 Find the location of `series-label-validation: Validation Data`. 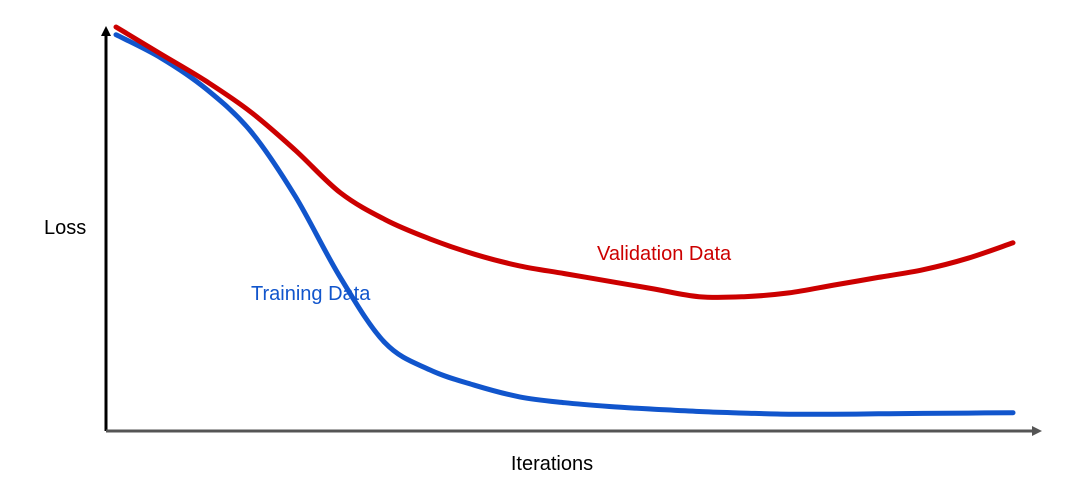

series-label-validation: Validation Data is located at coordinates (664, 254).